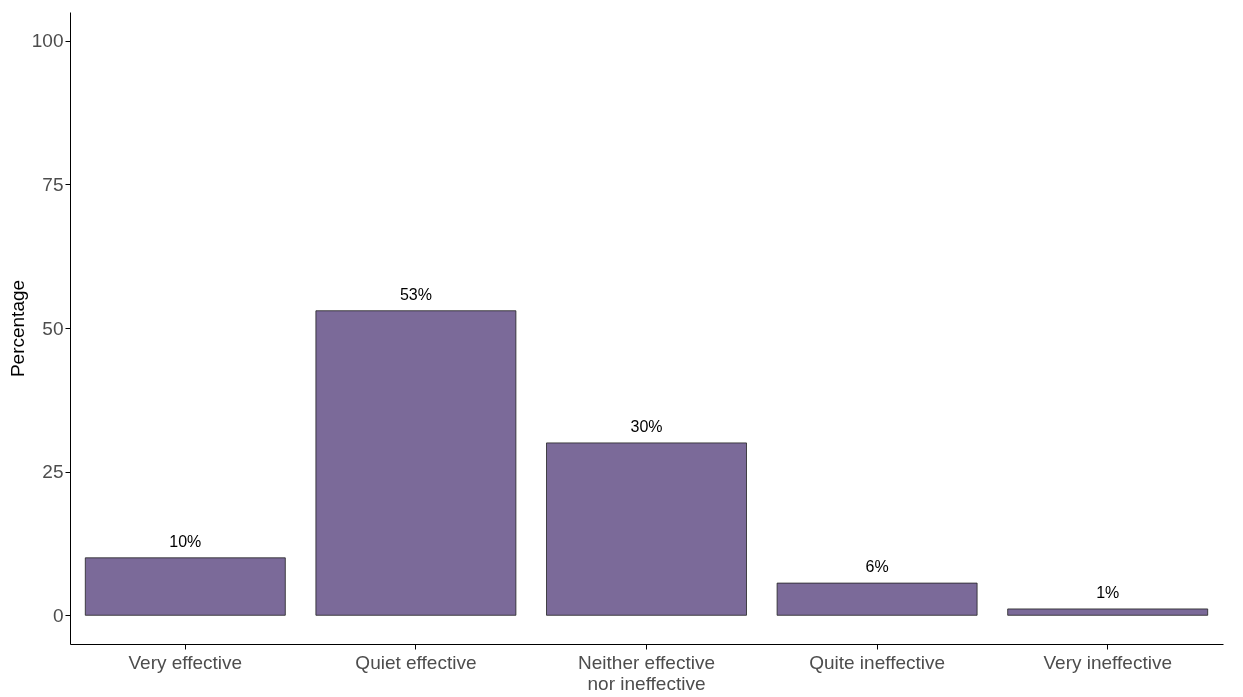 This screenshot has width=1243, height=697. Describe the element at coordinates (1108, 592) in the screenshot. I see `data-label: 1%` at that location.